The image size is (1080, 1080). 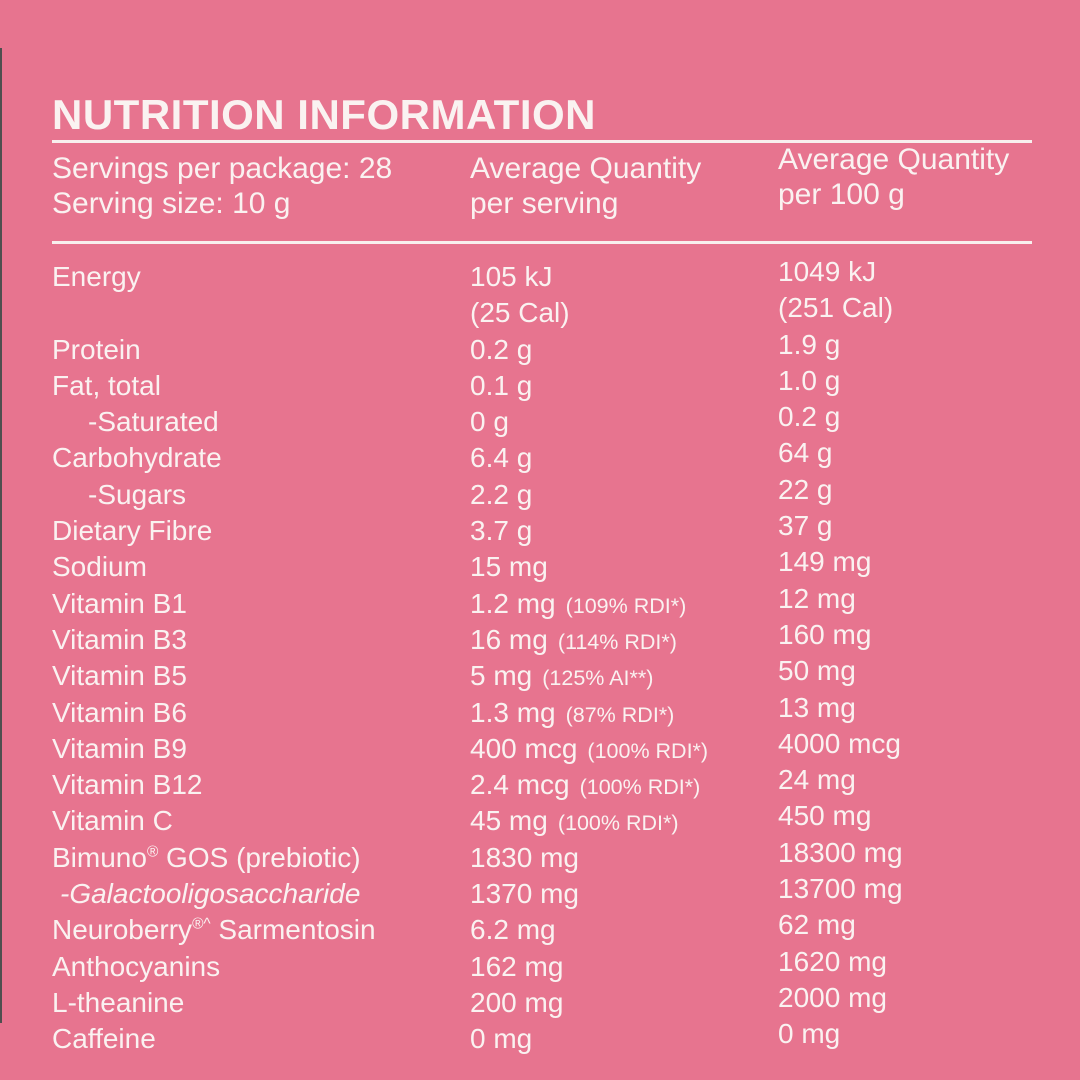 I want to click on value-per-100g: 1620 mg, so click(x=832, y=961).